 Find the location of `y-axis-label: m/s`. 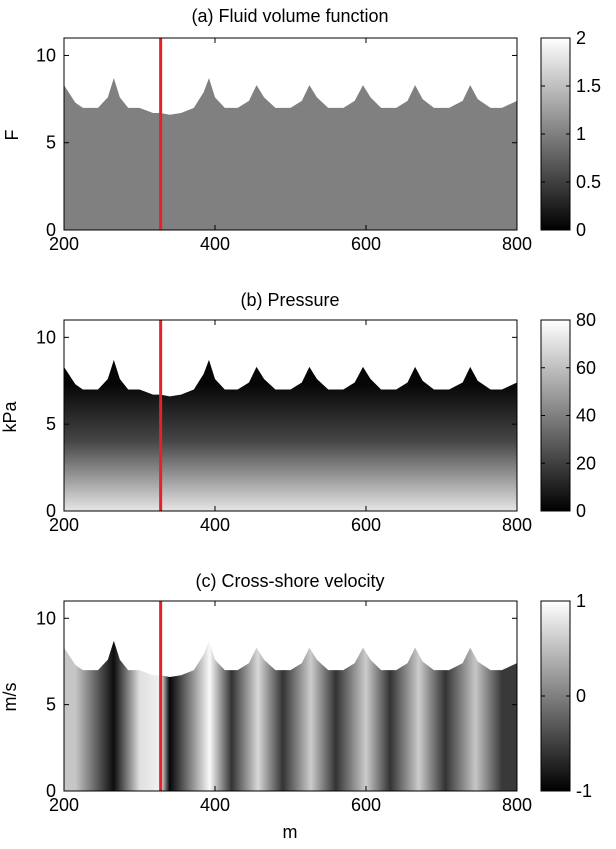

y-axis-label: m/s is located at coordinates (10, 697).